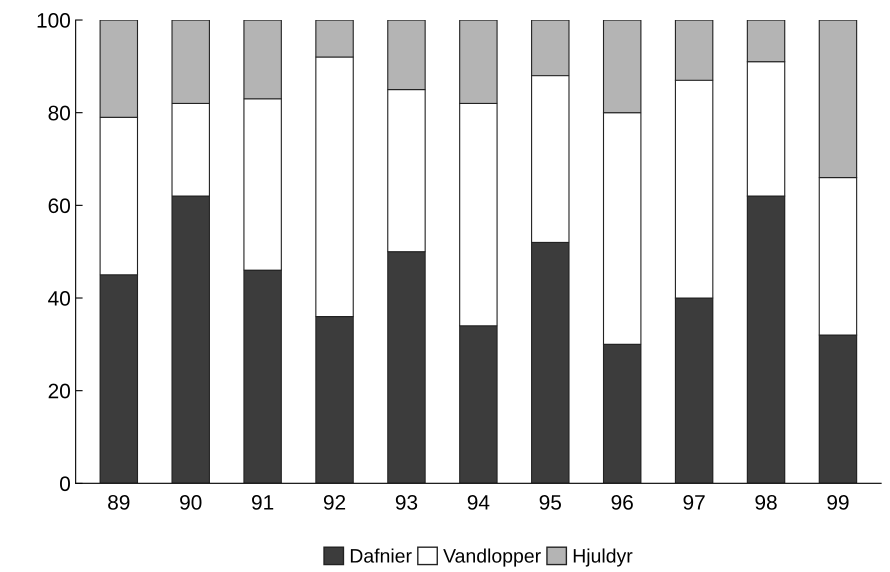 The image size is (890, 572). I want to click on y-tick-label: 60, so click(59, 206).